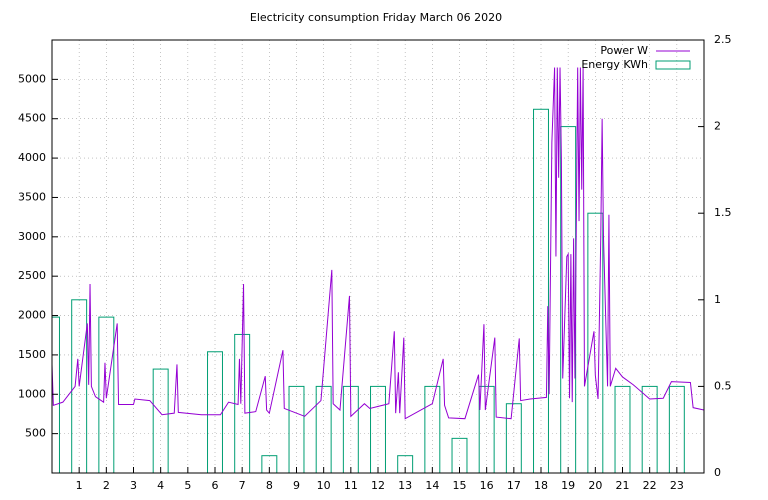 This screenshot has height=500, width=768. What do you see at coordinates (242, 485) in the screenshot?
I see `x-tick-label: 7` at bounding box center [242, 485].